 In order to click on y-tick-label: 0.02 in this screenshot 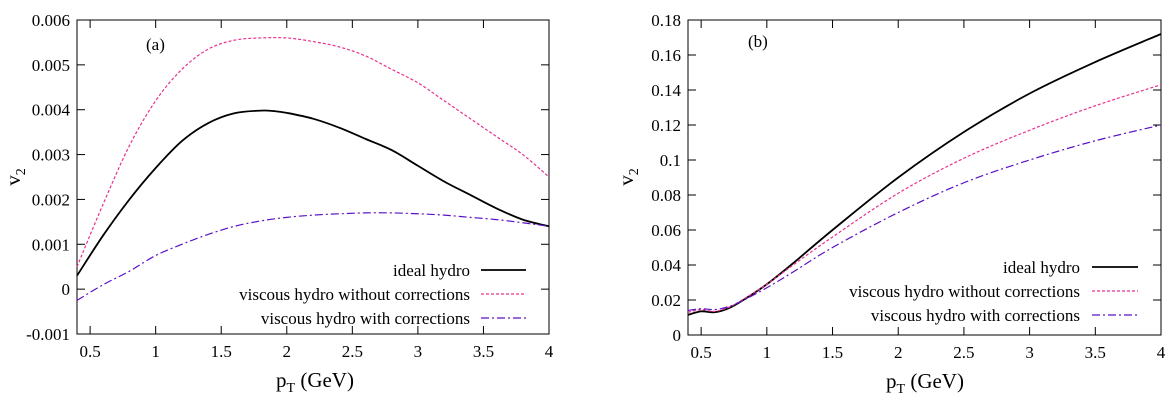, I will do `click(666, 300)`.